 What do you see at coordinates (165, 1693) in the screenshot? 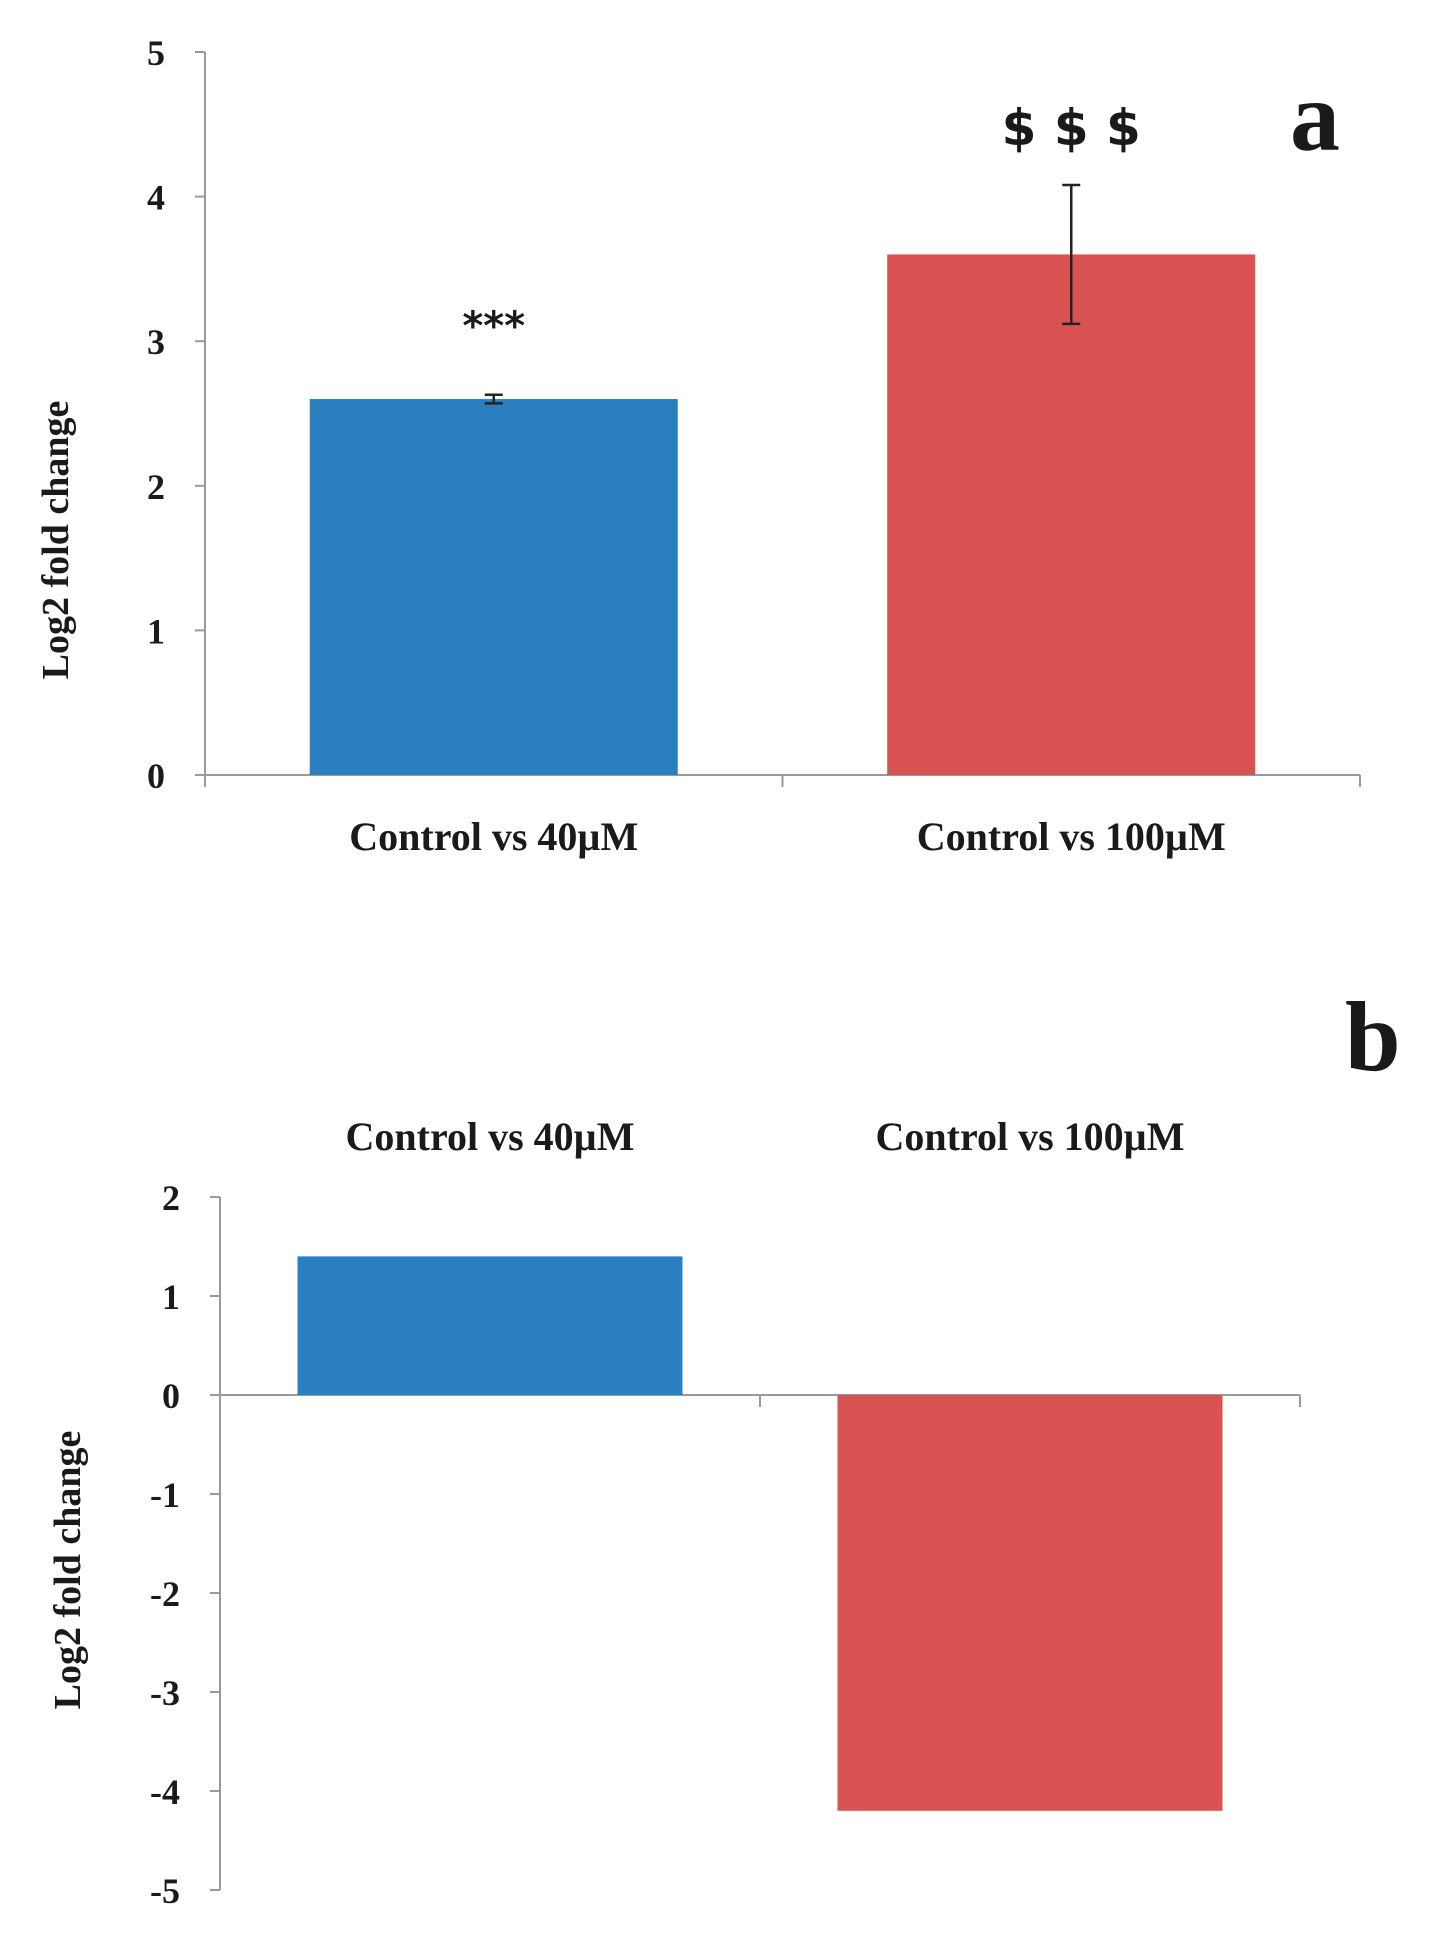
I see `y-tick-label: -3` at bounding box center [165, 1693].